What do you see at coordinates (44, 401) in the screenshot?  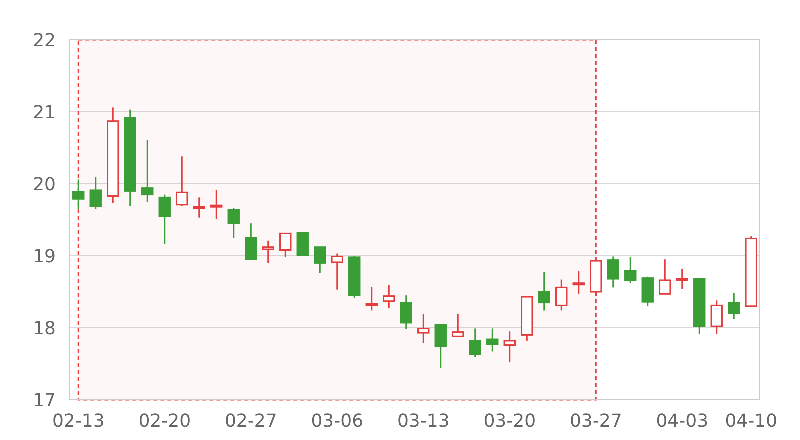 I see `y-tick-label: 17` at bounding box center [44, 401].